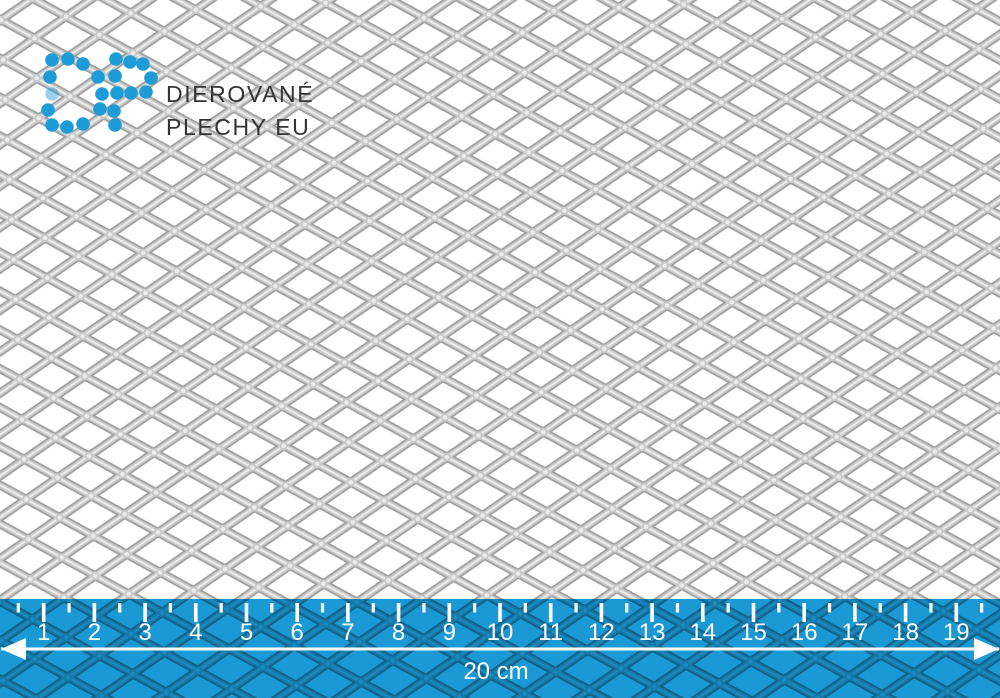 The height and width of the screenshot is (698, 1000). What do you see at coordinates (195, 632) in the screenshot?
I see `ruler-number: 4` at bounding box center [195, 632].